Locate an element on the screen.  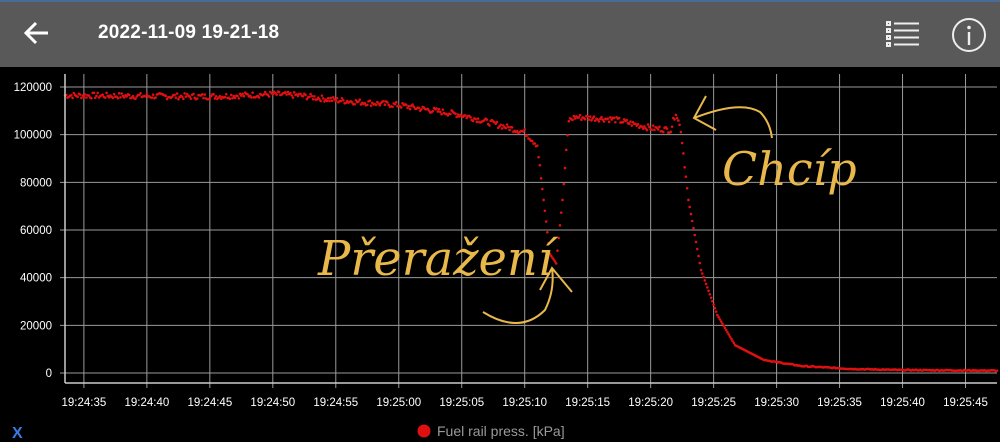
x-tick-label: 19:24:35 is located at coordinates (84, 403).